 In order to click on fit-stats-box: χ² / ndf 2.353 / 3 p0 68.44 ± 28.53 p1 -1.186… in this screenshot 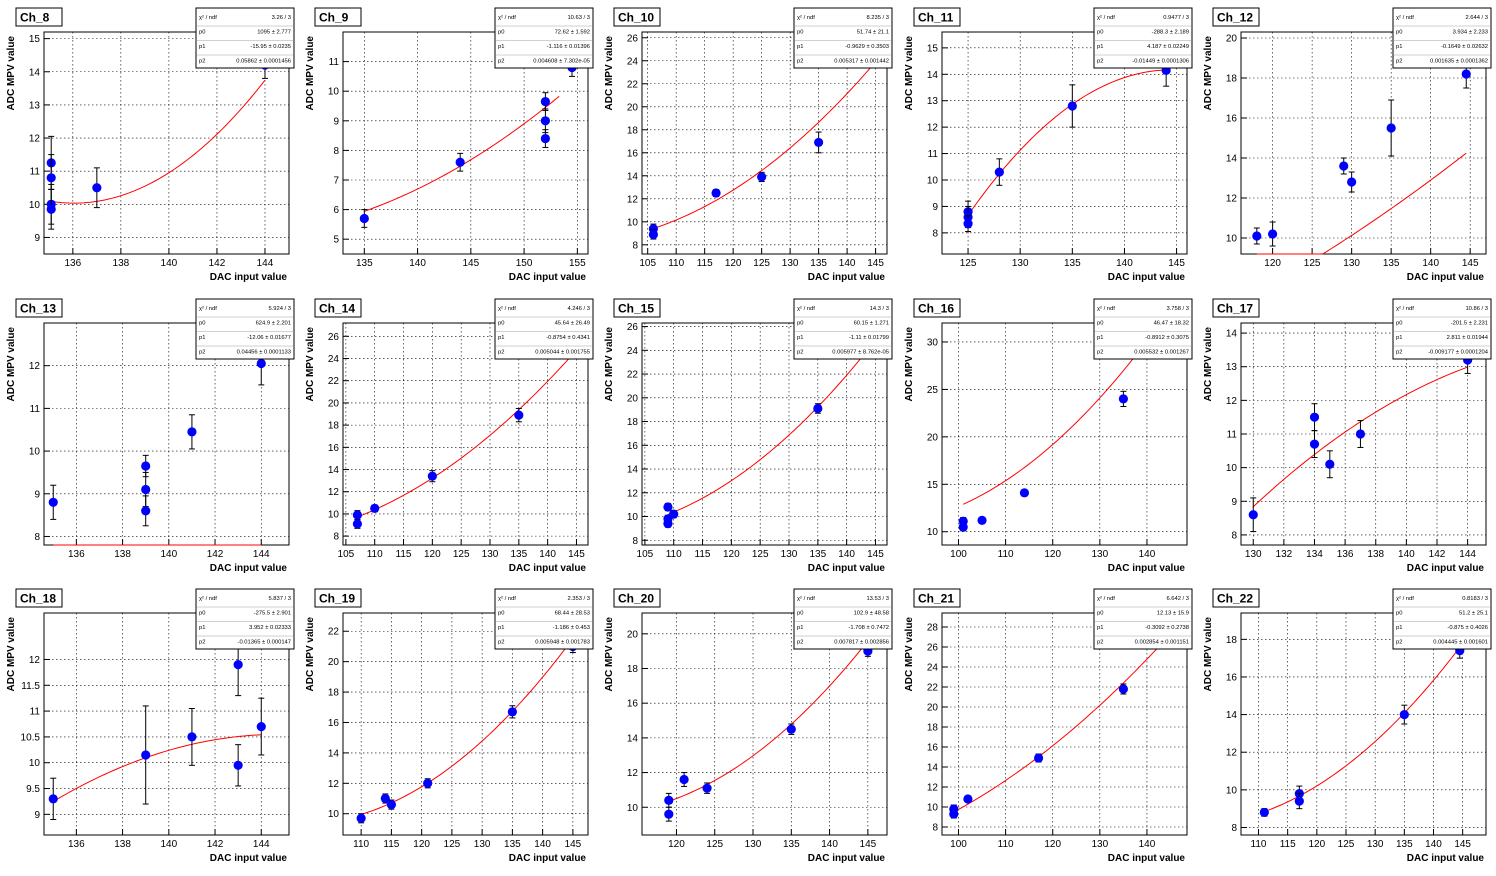, I will do `click(544, 619)`.